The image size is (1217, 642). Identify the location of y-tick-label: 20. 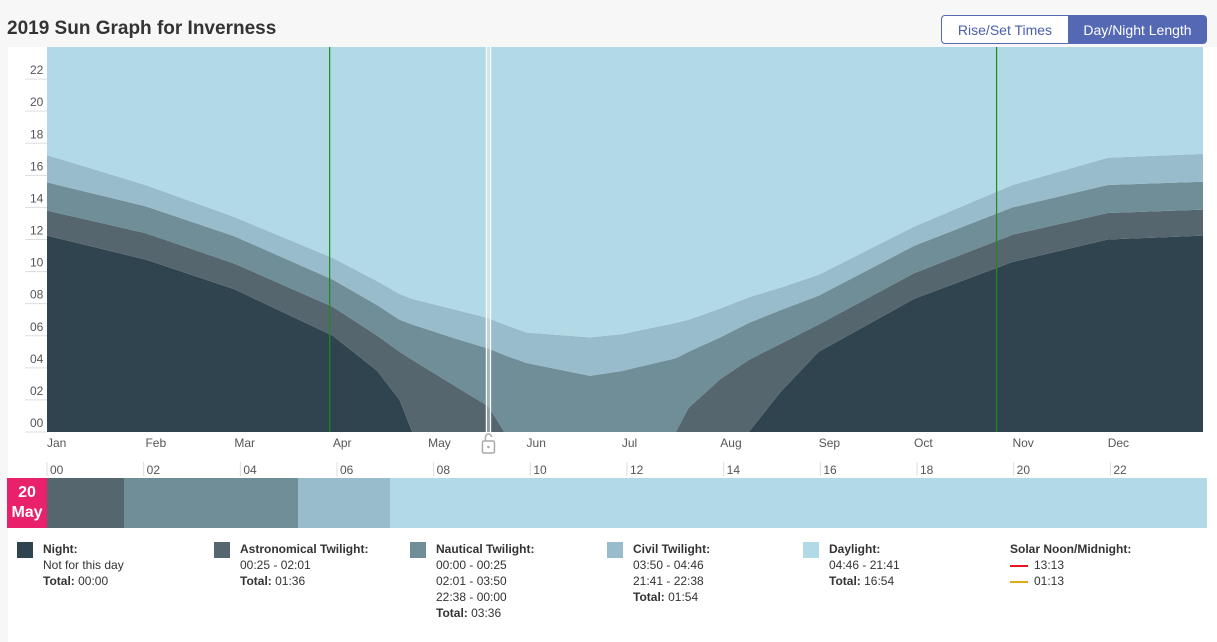
(37, 102).